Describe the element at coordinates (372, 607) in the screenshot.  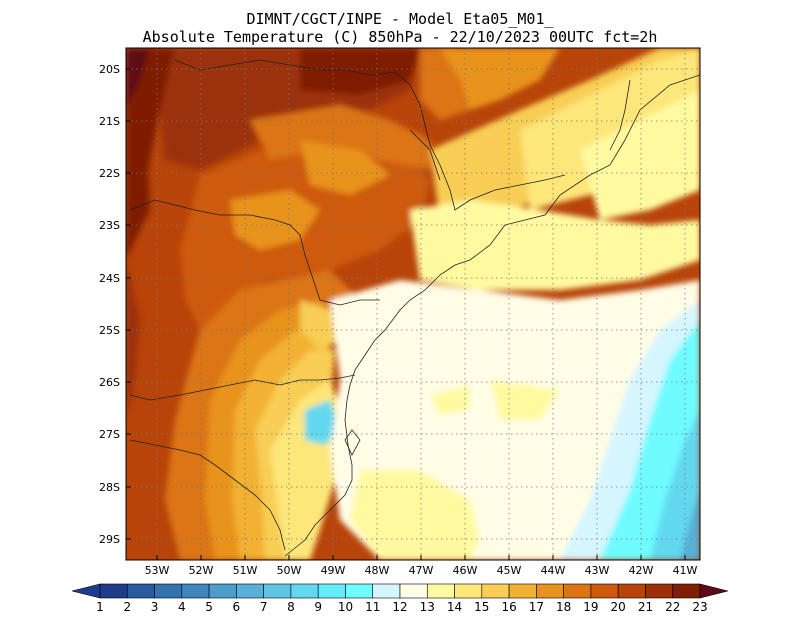
I see `colorbar-label: 11` at that location.